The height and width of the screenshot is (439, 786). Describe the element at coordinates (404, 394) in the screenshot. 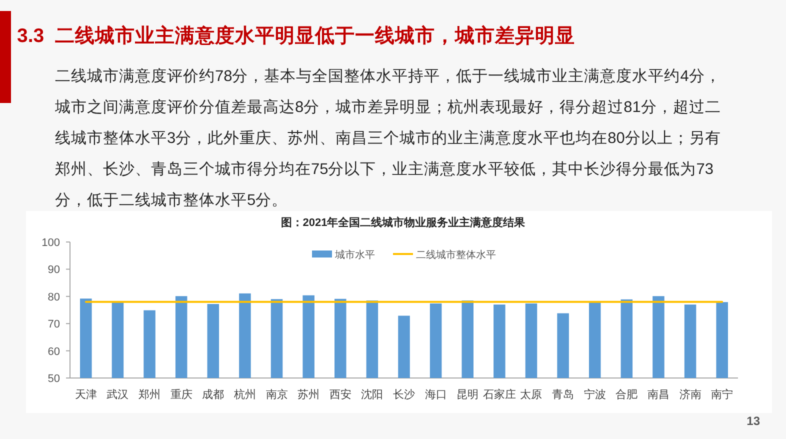

I see `x-tick-label: 长沙` at that location.